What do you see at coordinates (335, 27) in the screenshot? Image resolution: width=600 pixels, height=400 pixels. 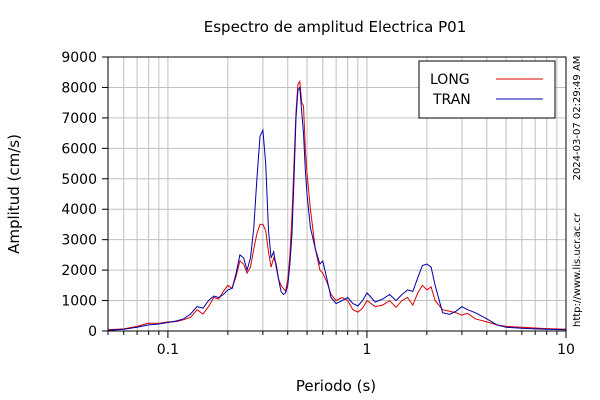 I see `chart-title: Espectro de amplitud Electrica P01` at bounding box center [335, 27].